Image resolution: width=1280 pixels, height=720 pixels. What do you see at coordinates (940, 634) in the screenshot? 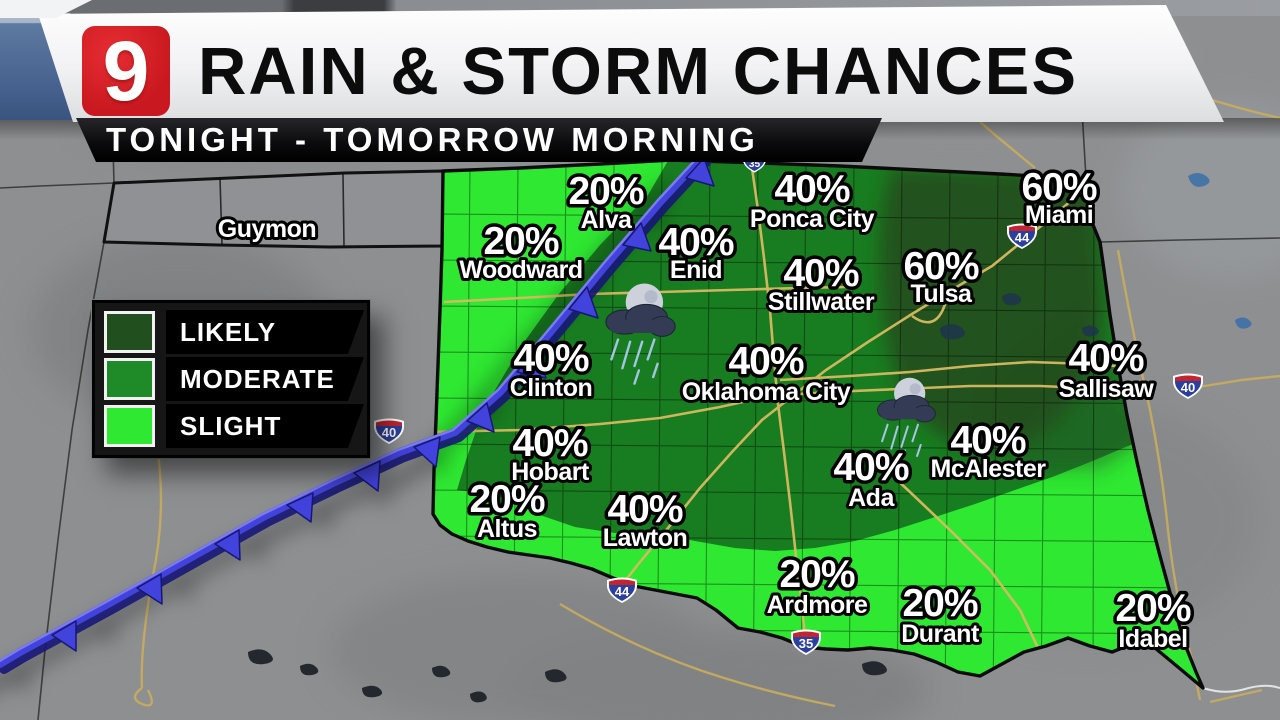
I see `city-label: Durant` at bounding box center [940, 634].